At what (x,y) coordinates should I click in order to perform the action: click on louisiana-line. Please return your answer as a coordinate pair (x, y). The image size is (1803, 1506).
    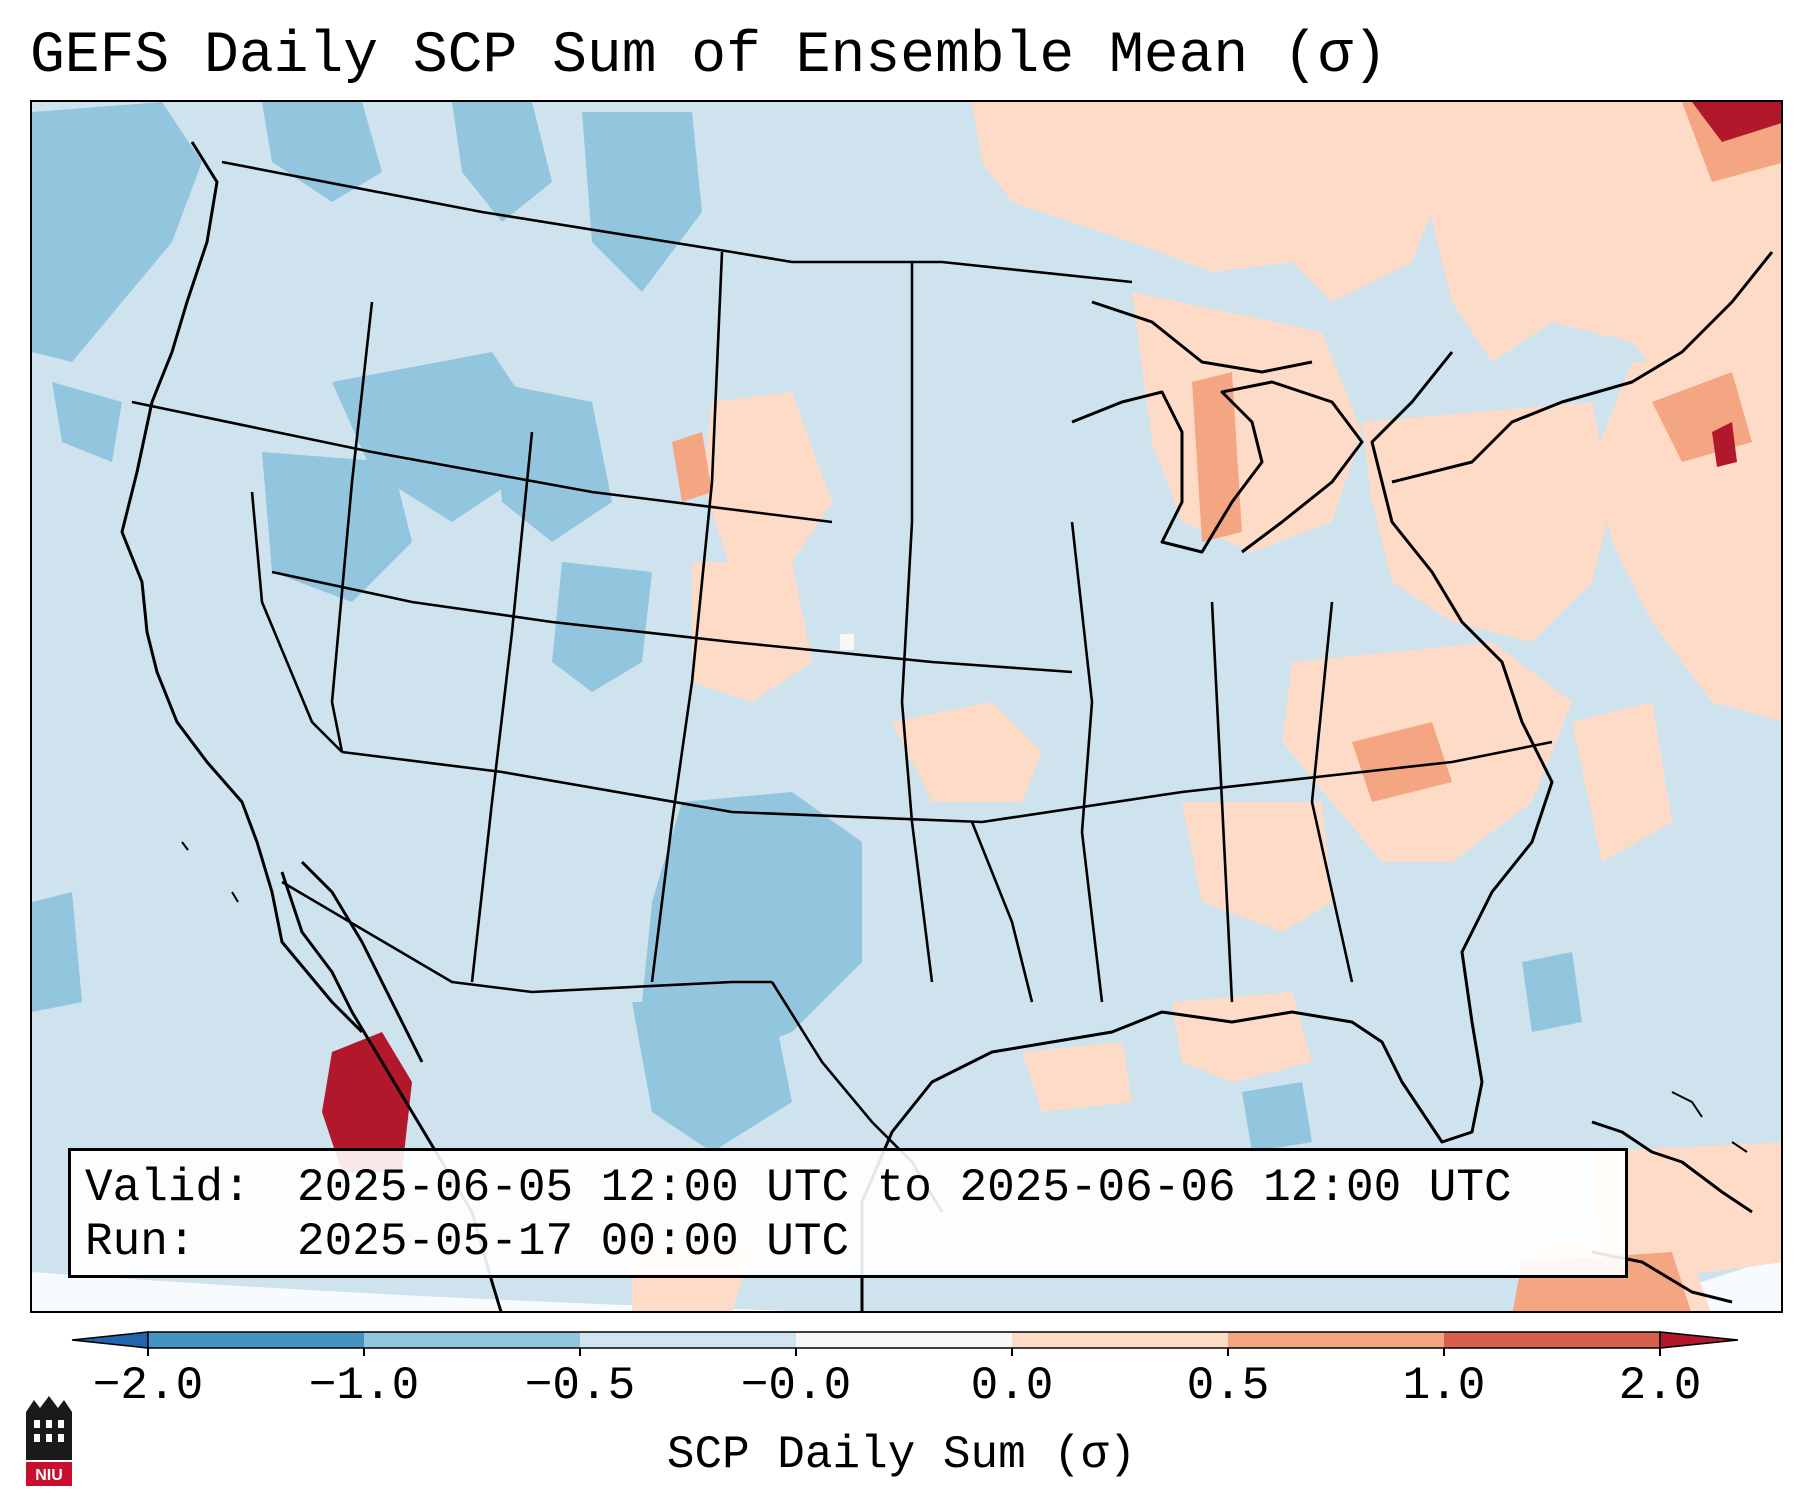
    Looking at the image, I should click on (1002, 912).